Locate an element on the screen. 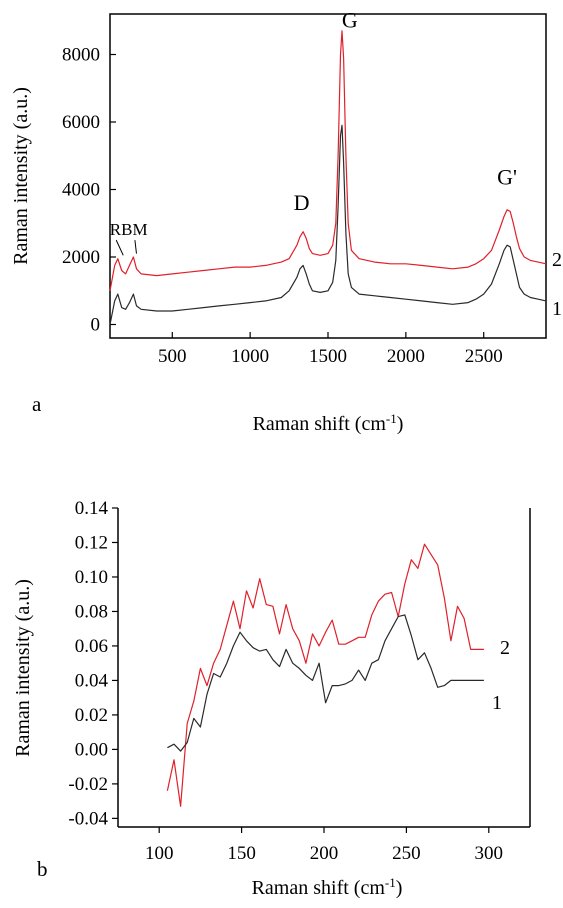 The height and width of the screenshot is (908, 563). panel-b-y-tick-label: 0.06 is located at coordinates (91, 646).